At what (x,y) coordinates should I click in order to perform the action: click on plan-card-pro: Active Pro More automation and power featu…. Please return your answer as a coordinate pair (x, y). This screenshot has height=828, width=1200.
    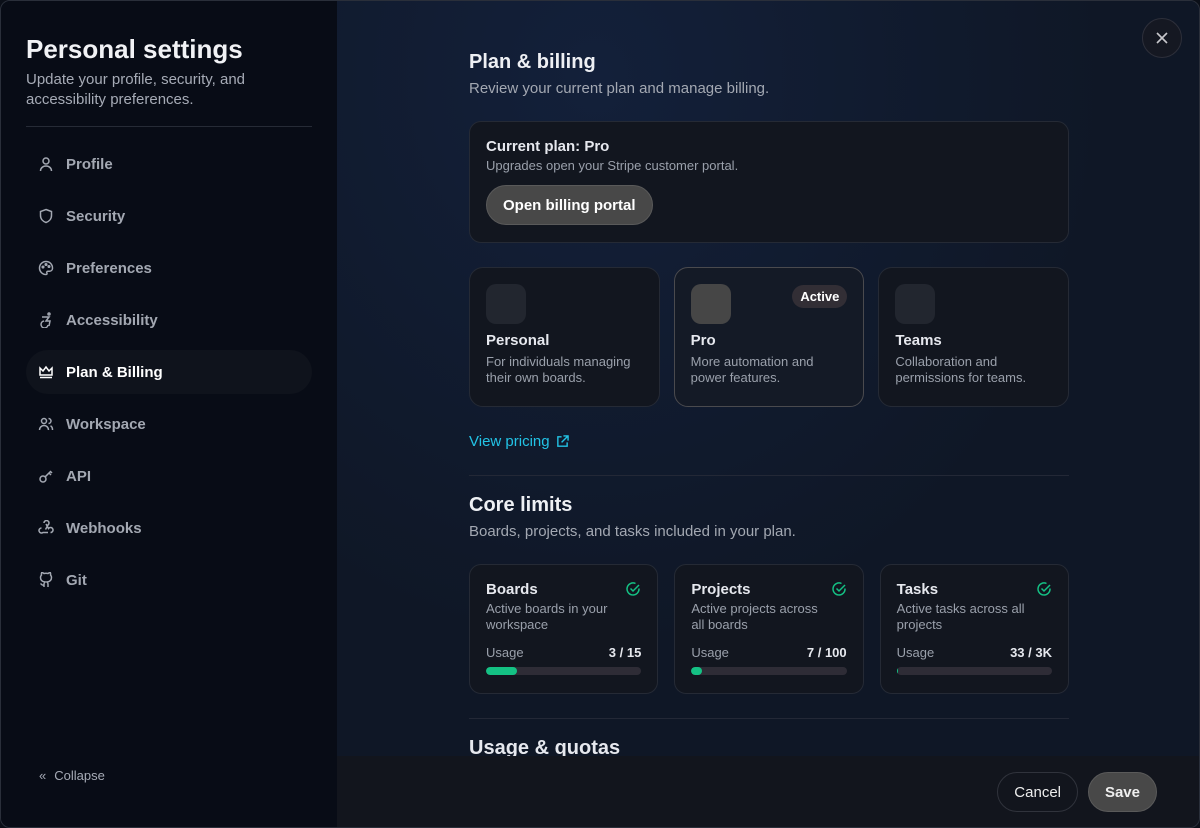
    Looking at the image, I should click on (769, 337).